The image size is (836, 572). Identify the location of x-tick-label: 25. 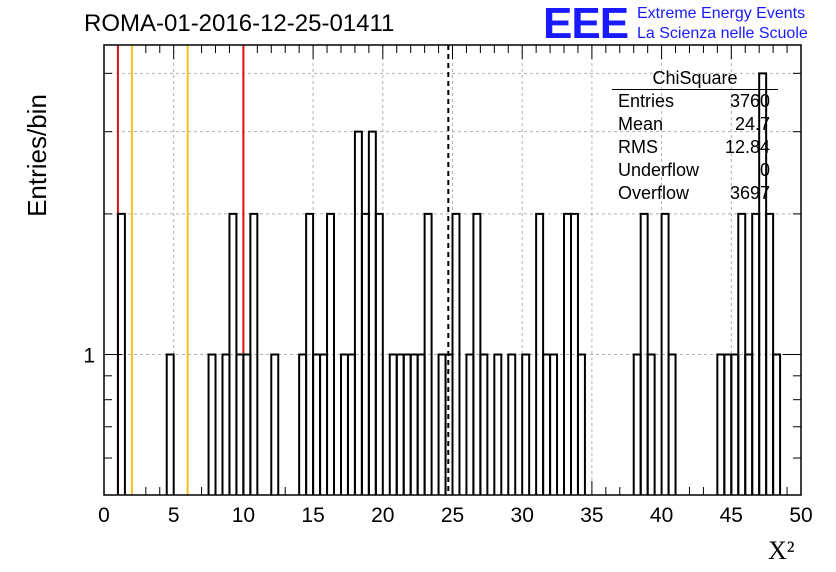
(452, 515).